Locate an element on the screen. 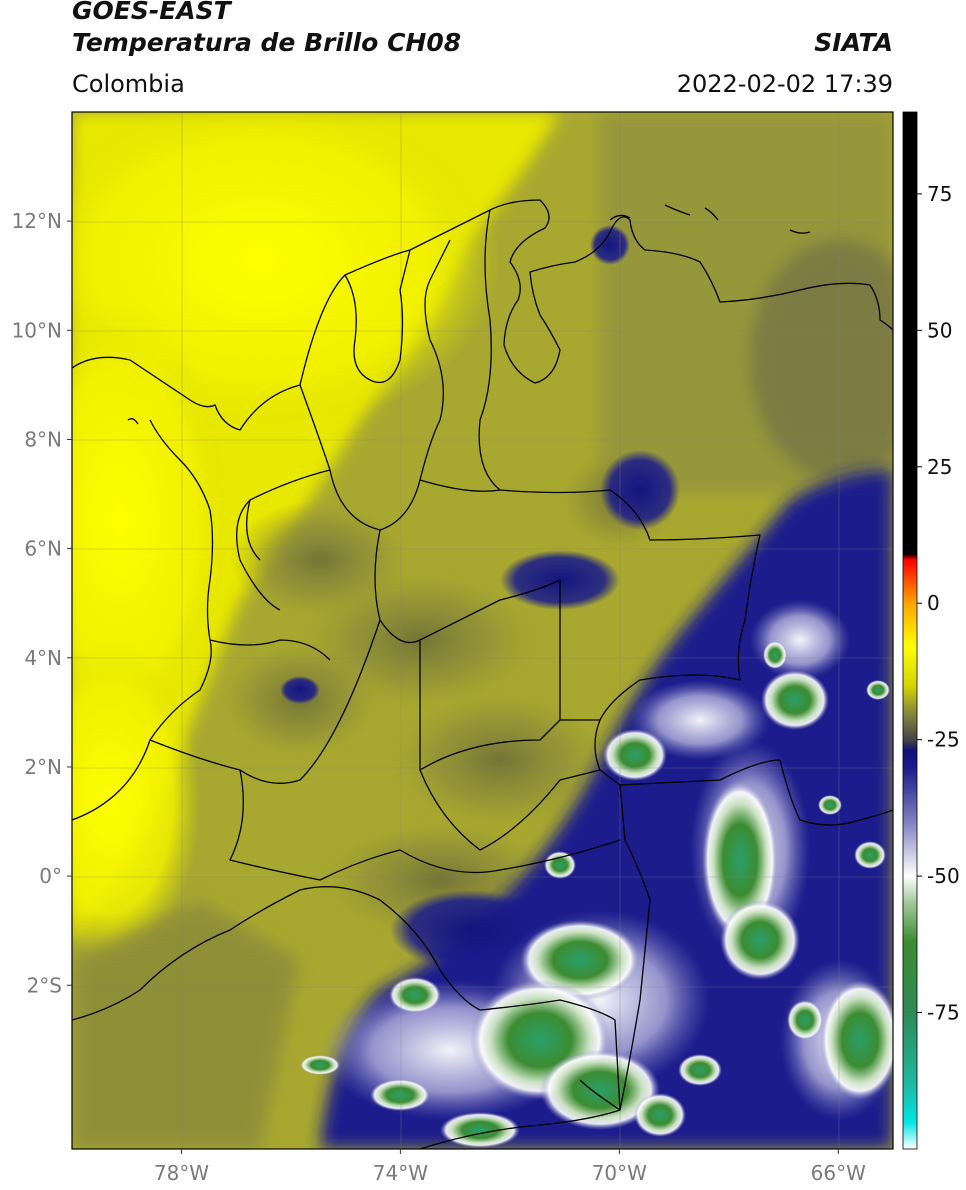  colorbar-ticks: 75 50 25 0 -25 -50 -75 is located at coordinates (938, 603).